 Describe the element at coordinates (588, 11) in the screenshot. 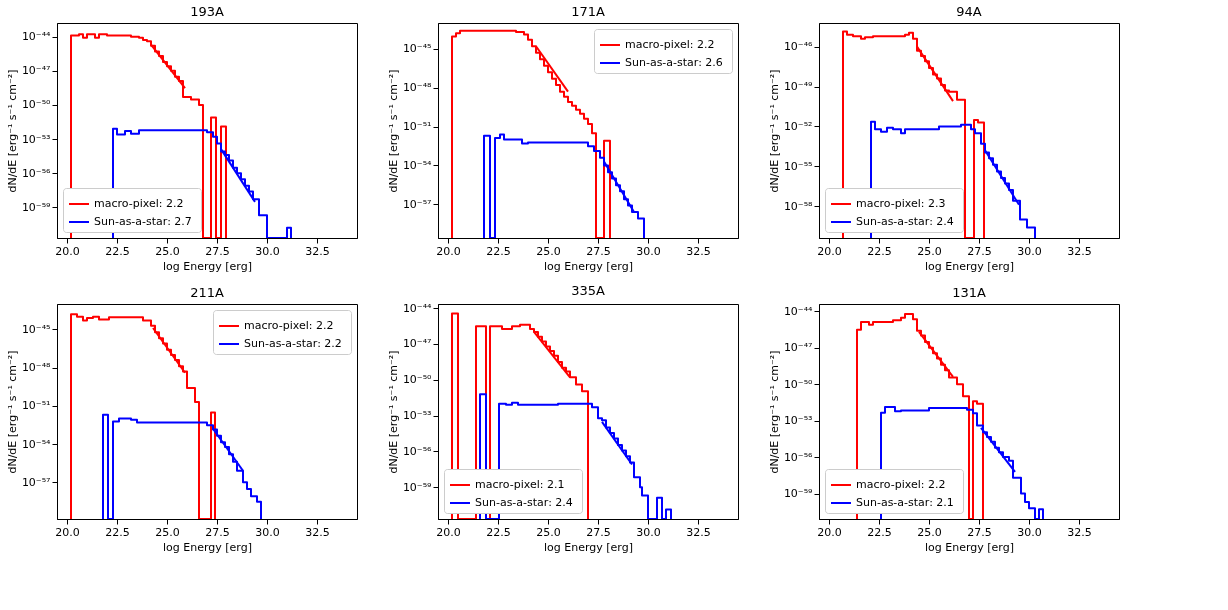

I see `chart-title: 171A` at that location.